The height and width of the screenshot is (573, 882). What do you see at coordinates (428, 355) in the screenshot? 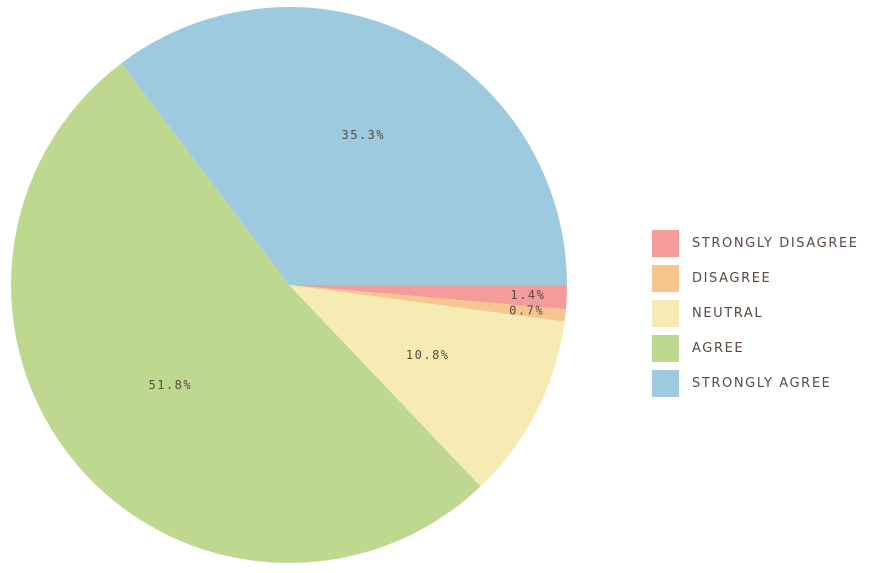
I see `slice-label-neutral: 10.8%` at bounding box center [428, 355].